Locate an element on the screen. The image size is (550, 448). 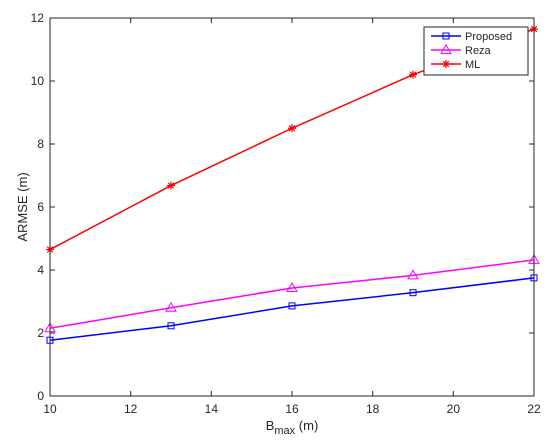
series-line-proposed is located at coordinates (292, 309).